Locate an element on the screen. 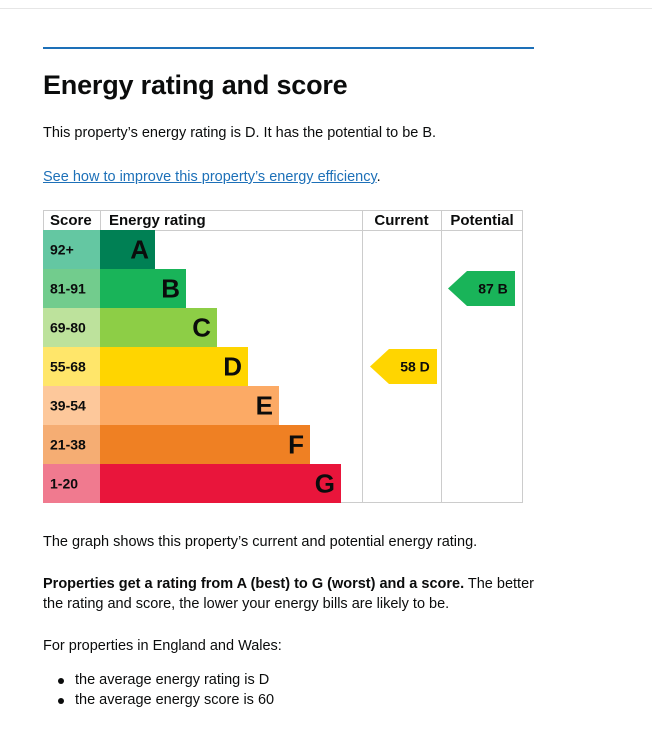  average-score-item: the average energy score is 60 is located at coordinates (158, 700).